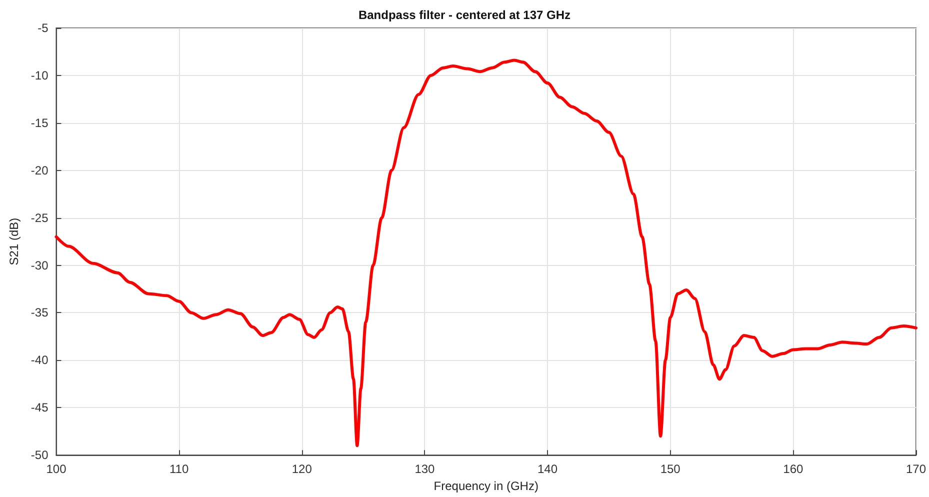  I want to click on x-tick-label: 170, so click(916, 469).